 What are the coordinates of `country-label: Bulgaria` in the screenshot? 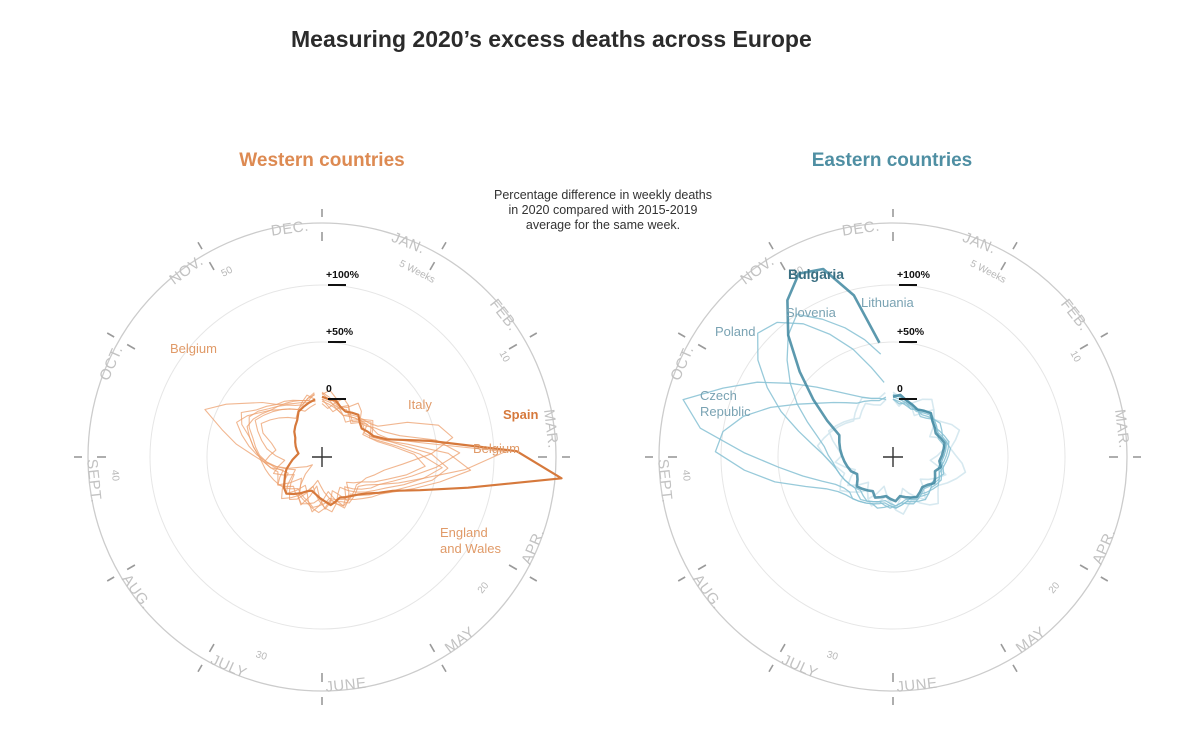 It's located at (816, 274).